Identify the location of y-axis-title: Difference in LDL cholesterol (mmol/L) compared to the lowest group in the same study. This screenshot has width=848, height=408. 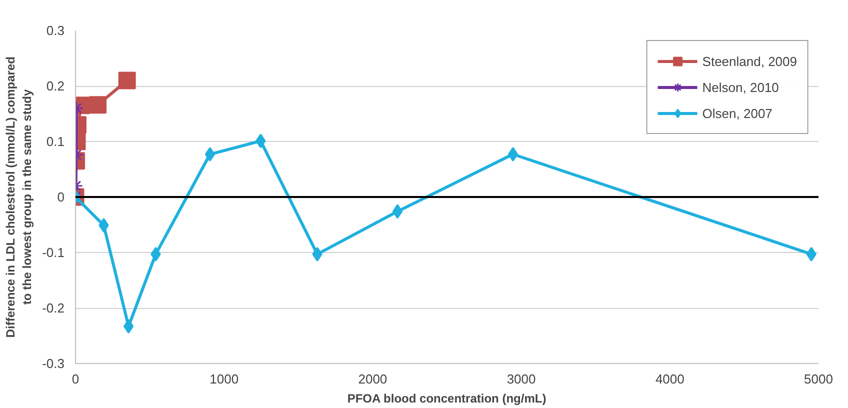
(18, 197).